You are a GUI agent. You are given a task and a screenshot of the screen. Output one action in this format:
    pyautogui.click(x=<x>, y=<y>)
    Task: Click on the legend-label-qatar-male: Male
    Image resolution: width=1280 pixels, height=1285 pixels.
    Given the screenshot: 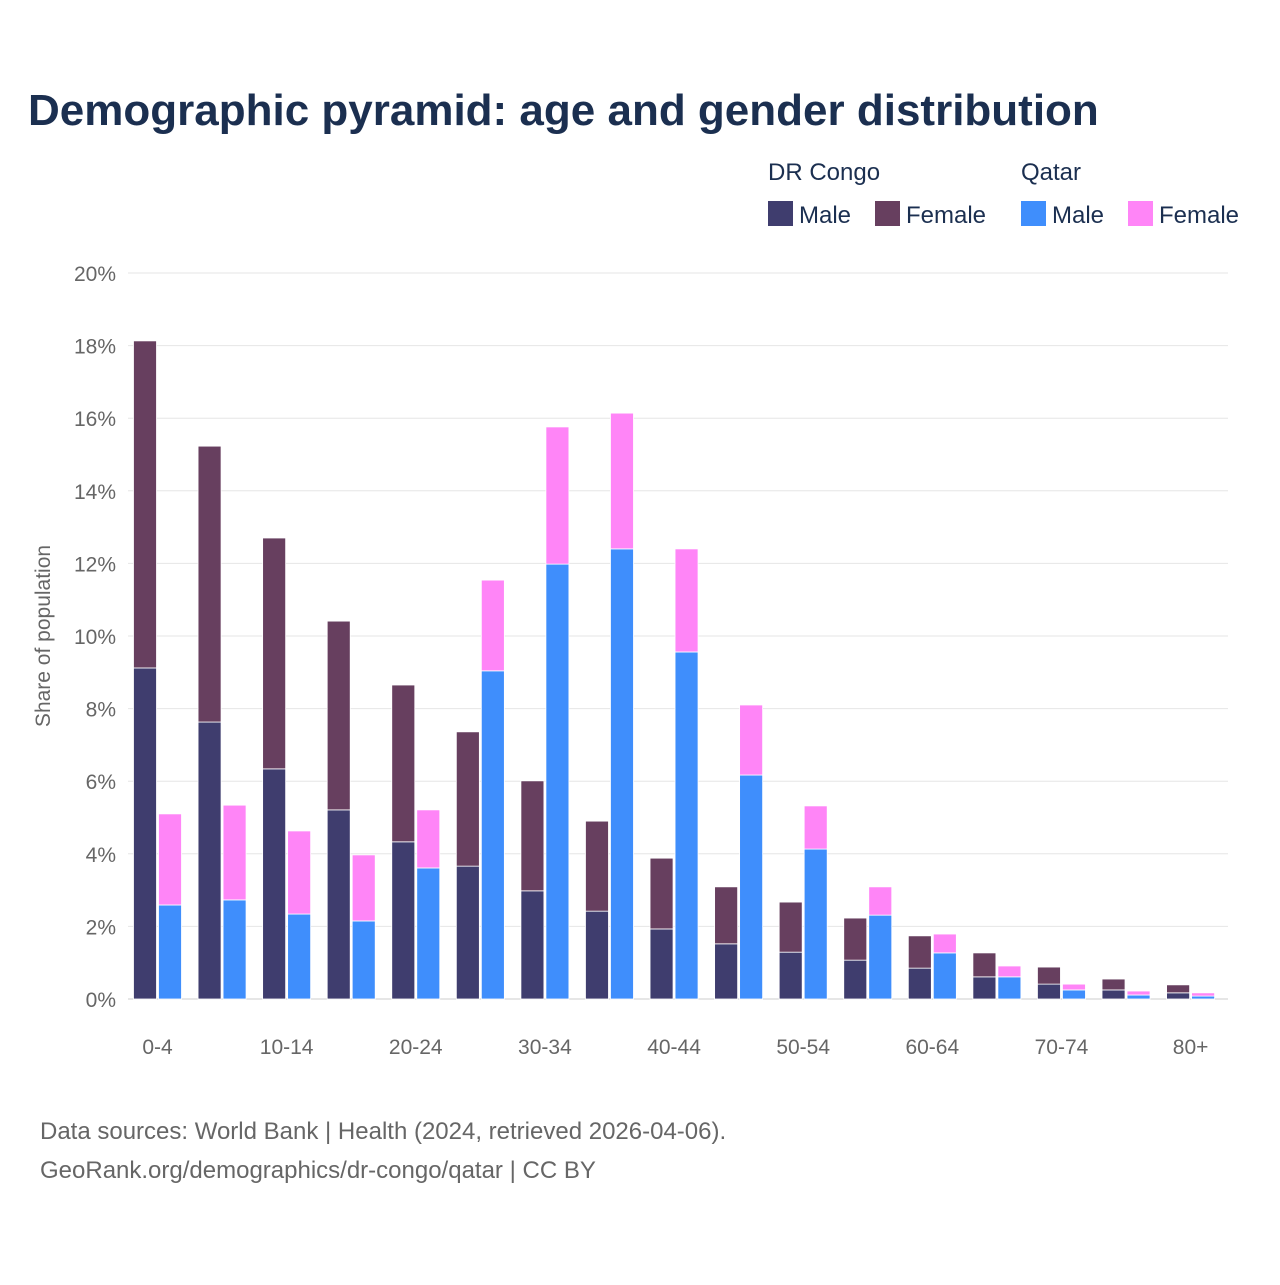 What is the action you would take?
    pyautogui.click(x=1078, y=215)
    